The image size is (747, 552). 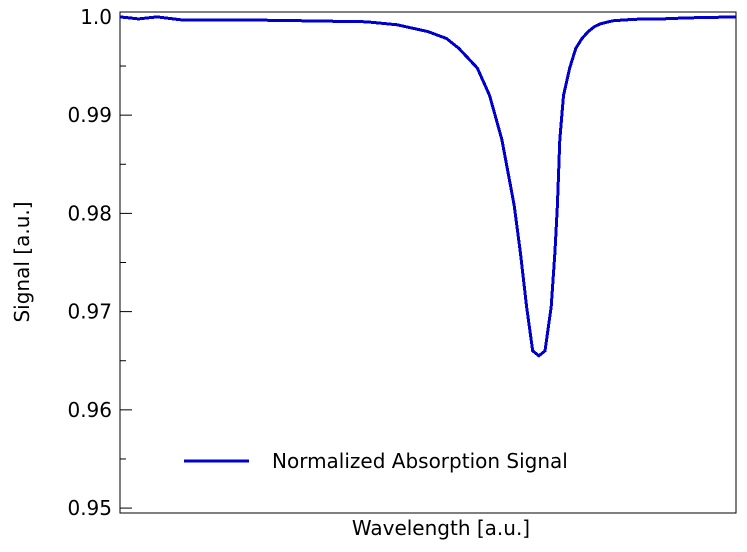 What do you see at coordinates (96, 17) in the screenshot?
I see `y-tick-label: 1.0` at bounding box center [96, 17].